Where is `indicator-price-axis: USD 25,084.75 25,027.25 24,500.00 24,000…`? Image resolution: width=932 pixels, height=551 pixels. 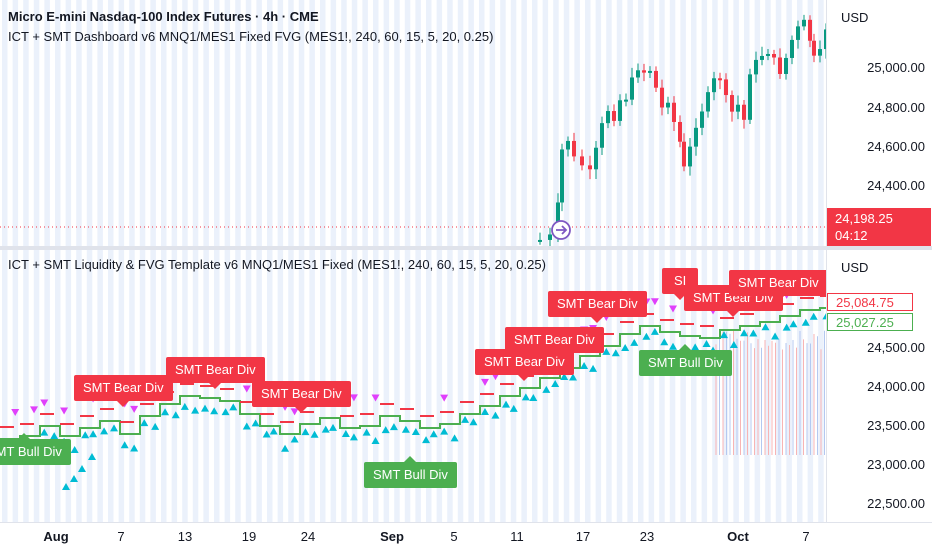 indicator-price-axis: USD 25,084.75 25,027.25 24,500.00 24,000… is located at coordinates (879, 386).